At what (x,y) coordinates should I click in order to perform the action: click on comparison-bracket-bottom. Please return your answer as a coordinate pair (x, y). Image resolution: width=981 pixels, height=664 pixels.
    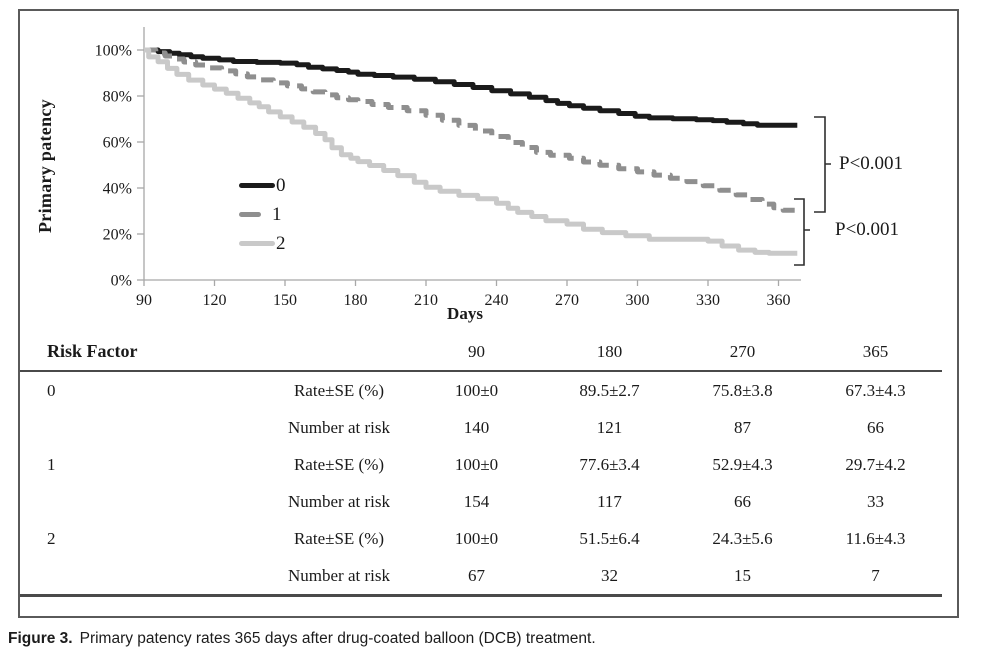
    Looking at the image, I should click on (802, 232).